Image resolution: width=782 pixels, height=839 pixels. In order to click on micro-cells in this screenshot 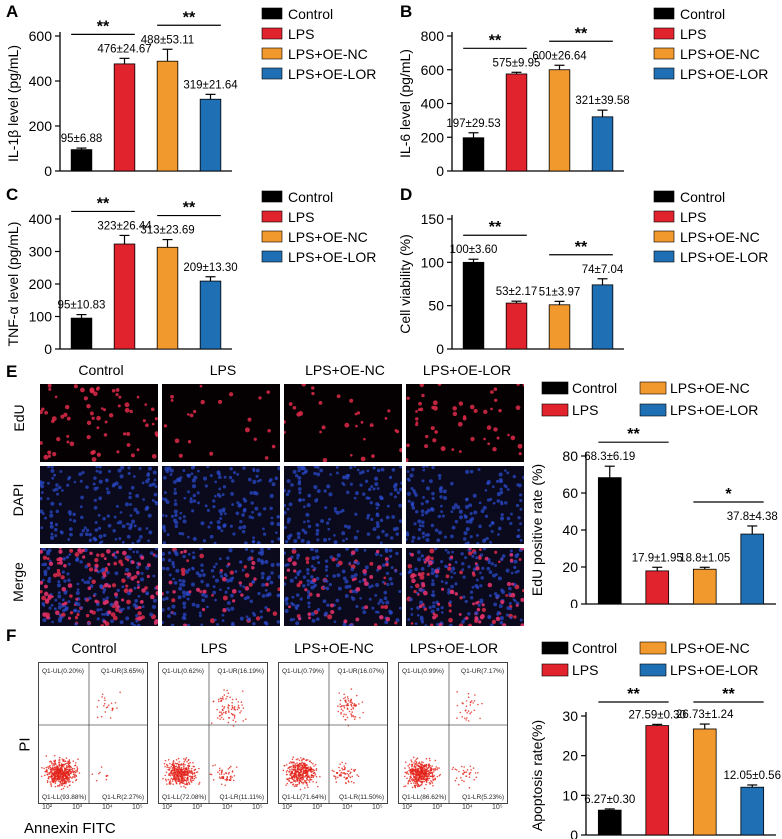, I will do `click(343, 505)`.